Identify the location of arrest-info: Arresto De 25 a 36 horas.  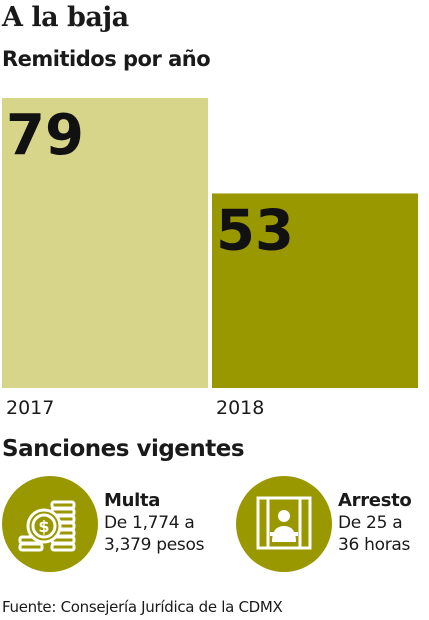
(375, 523).